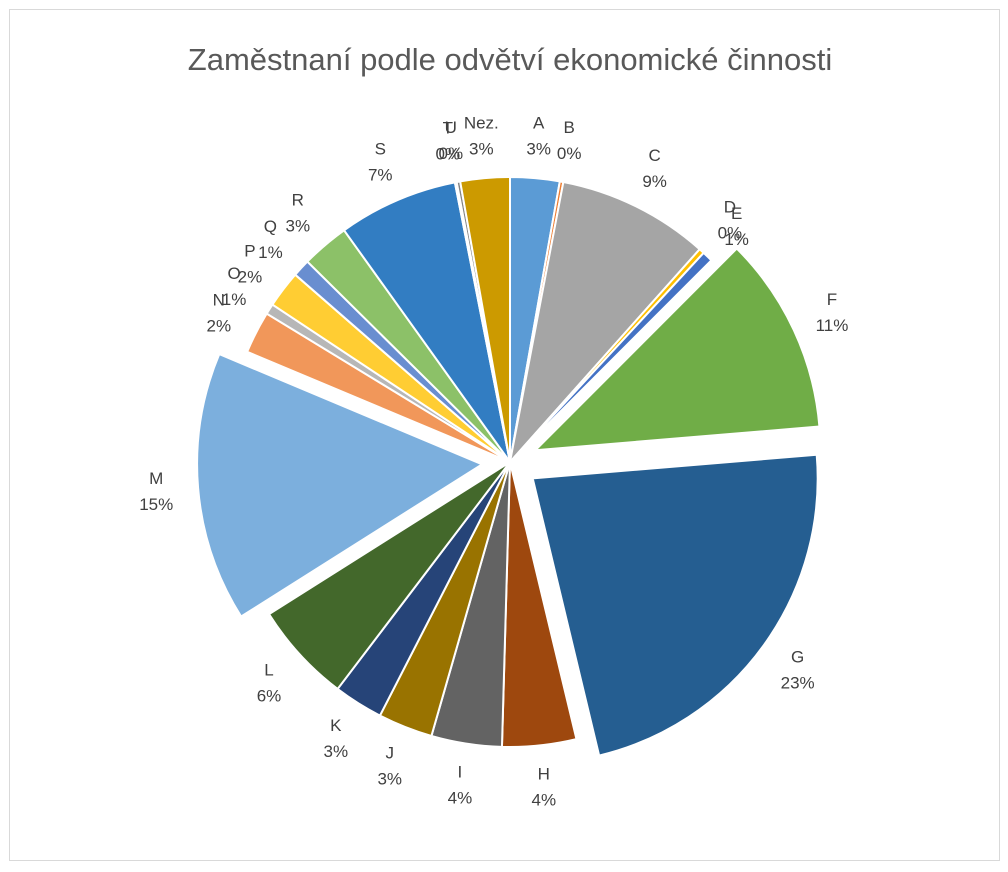 Image resolution: width=1008 pixels, height=872 pixels. I want to click on slice-category-label: D, so click(730, 206).